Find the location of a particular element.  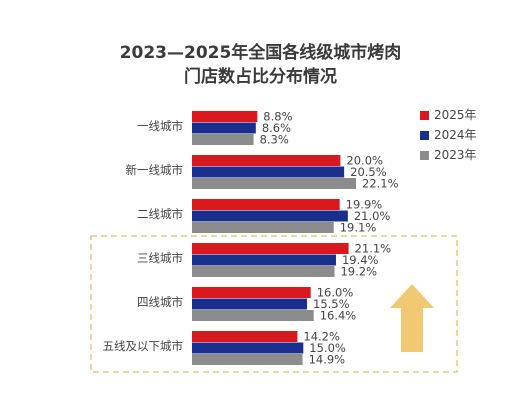

legend-item-2023: 2023年 is located at coordinates (448, 154).